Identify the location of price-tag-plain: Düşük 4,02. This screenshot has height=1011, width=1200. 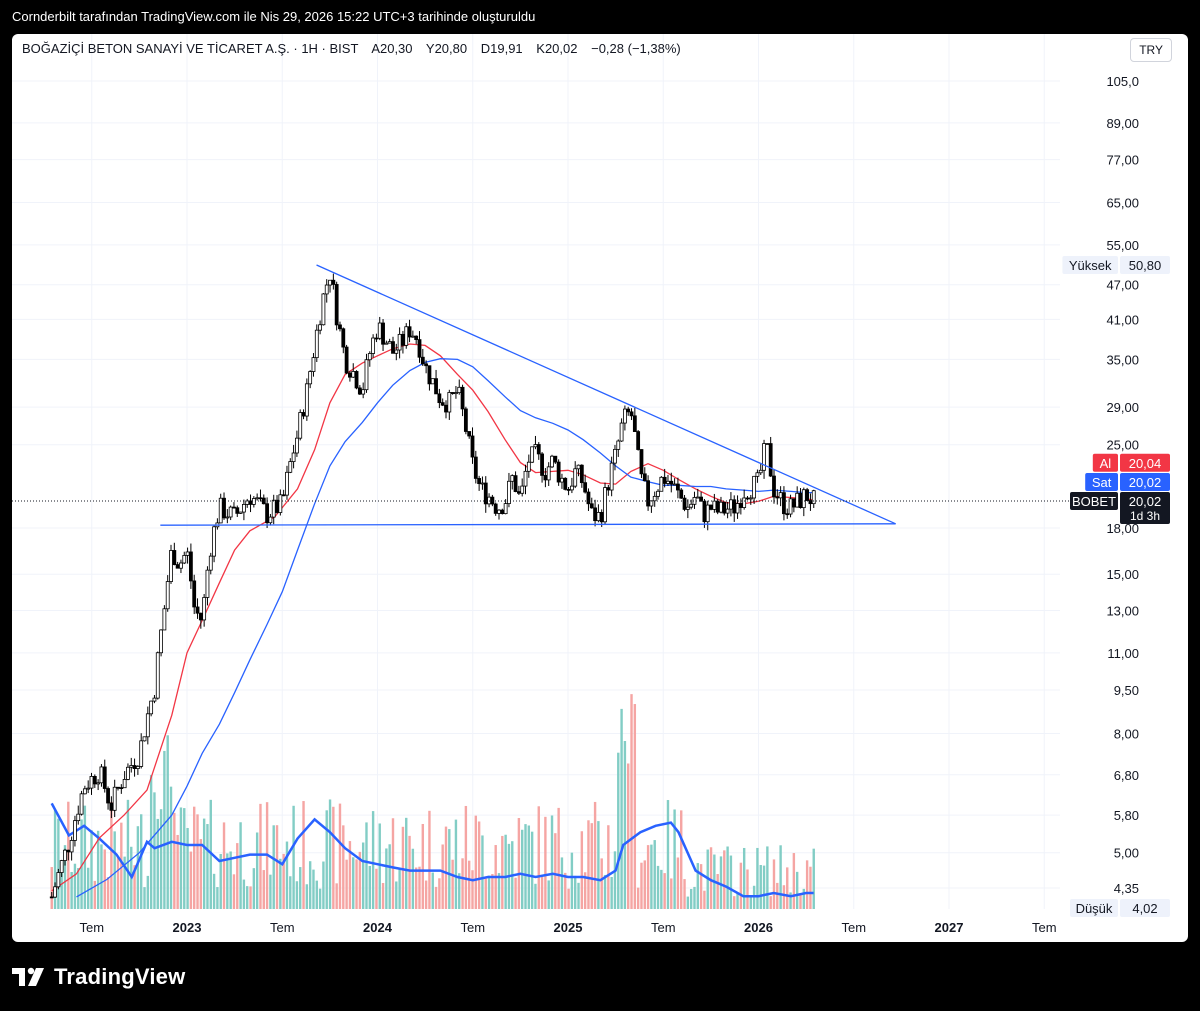
(1120, 908).